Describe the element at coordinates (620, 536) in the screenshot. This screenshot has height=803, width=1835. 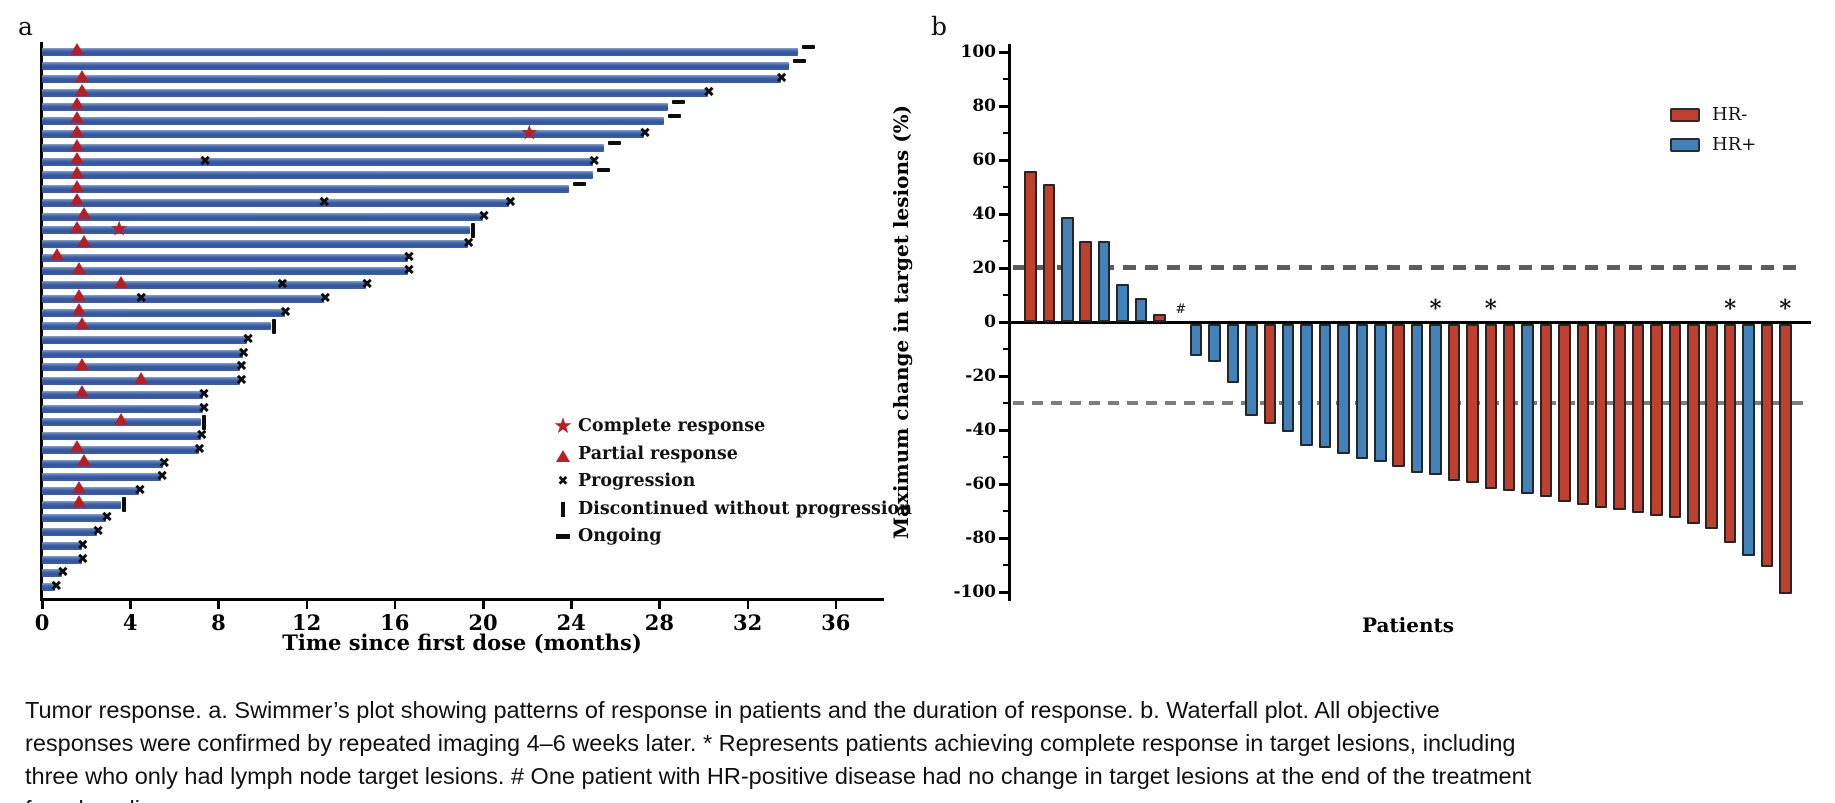
I see `legend-label: Ongoing` at that location.